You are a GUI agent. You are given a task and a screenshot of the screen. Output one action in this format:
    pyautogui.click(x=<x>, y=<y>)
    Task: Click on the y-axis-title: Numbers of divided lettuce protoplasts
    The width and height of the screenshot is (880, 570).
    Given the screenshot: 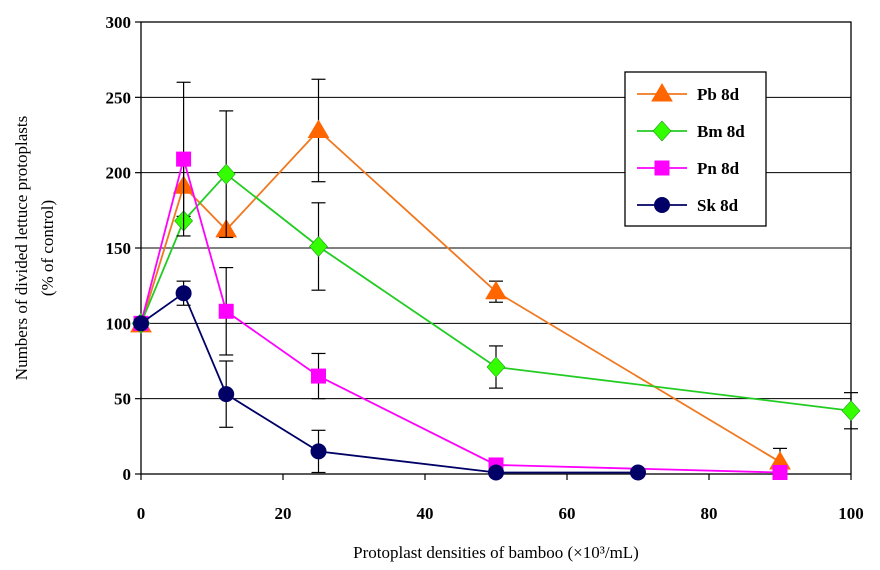 What is the action you would take?
    pyautogui.click(x=21, y=248)
    